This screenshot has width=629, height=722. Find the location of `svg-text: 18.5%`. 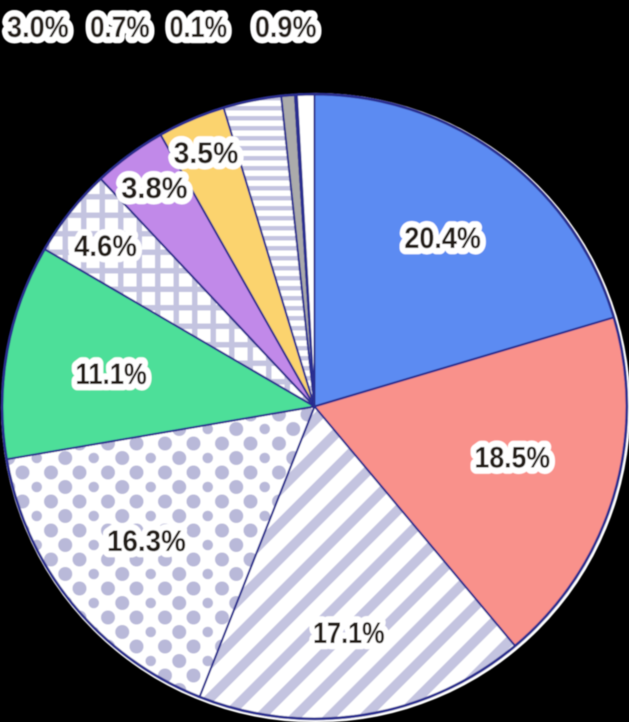

svg-text: 18.5% is located at coordinates (513, 458).